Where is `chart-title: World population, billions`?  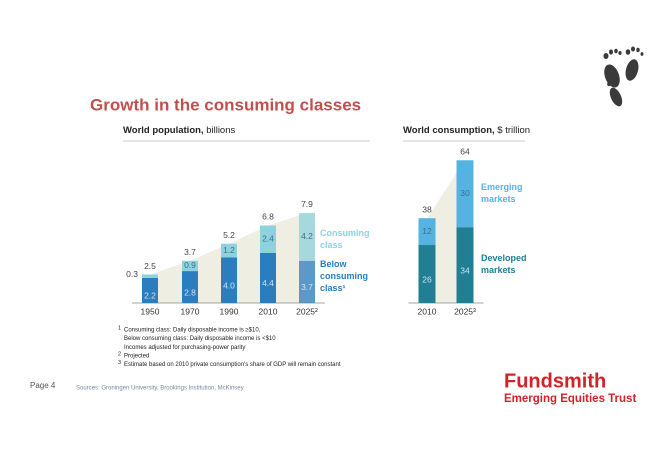 chart-title: World population, billions is located at coordinates (179, 130).